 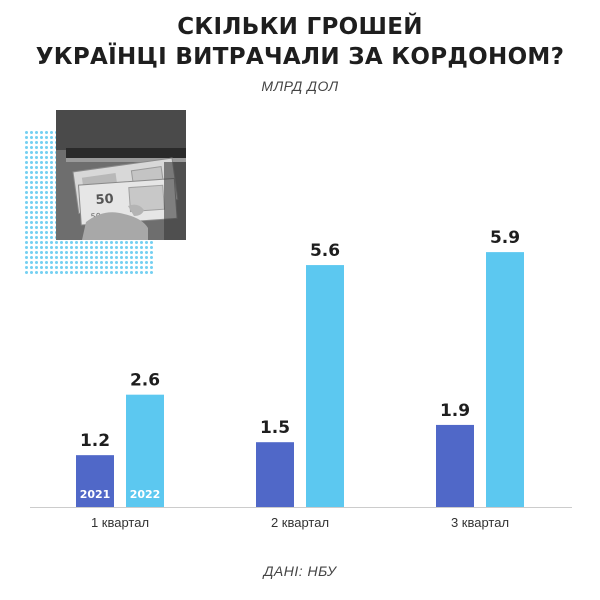 I want to click on value-label-2022-1: 2.6, so click(x=145, y=381).